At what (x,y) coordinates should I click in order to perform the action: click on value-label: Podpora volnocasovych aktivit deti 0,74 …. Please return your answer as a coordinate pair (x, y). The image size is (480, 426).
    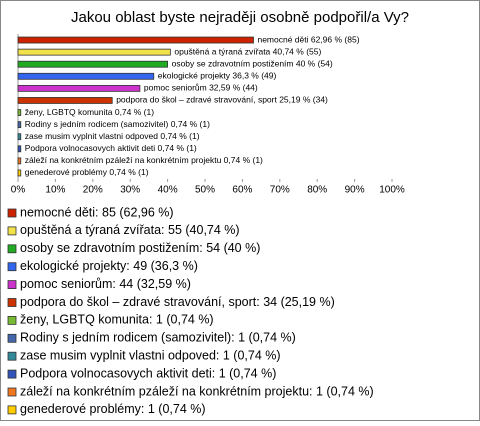
    Looking at the image, I should click on (111, 148).